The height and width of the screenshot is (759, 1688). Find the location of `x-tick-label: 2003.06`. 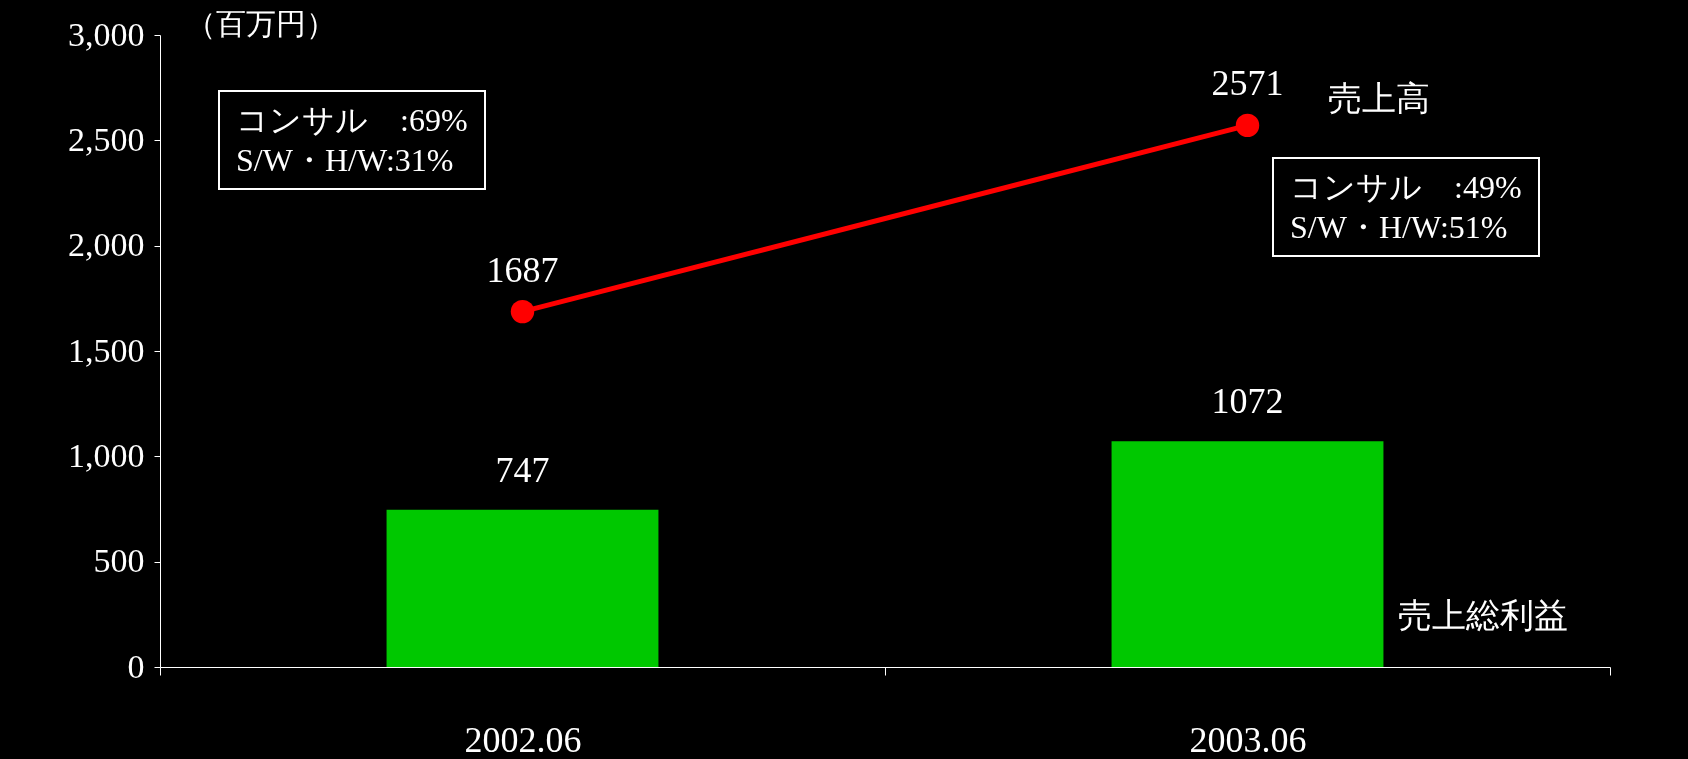

x-tick-label: 2003.06 is located at coordinates (1248, 739).